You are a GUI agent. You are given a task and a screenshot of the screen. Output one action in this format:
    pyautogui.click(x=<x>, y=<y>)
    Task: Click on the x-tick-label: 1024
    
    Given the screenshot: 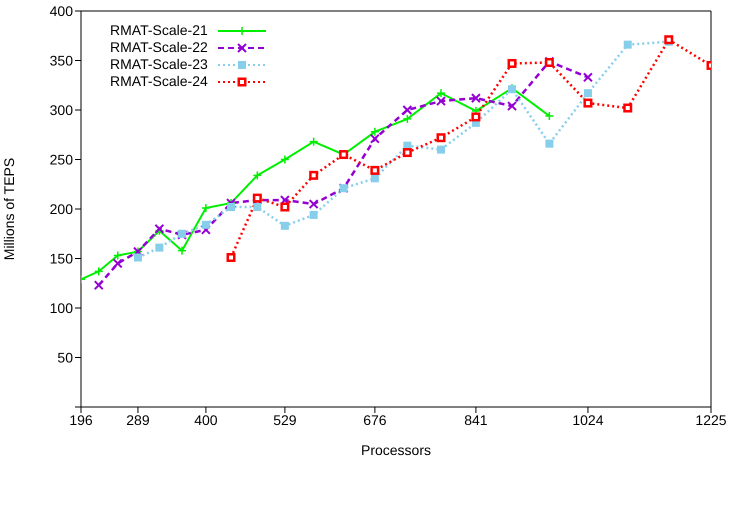 What is the action you would take?
    pyautogui.click(x=588, y=420)
    